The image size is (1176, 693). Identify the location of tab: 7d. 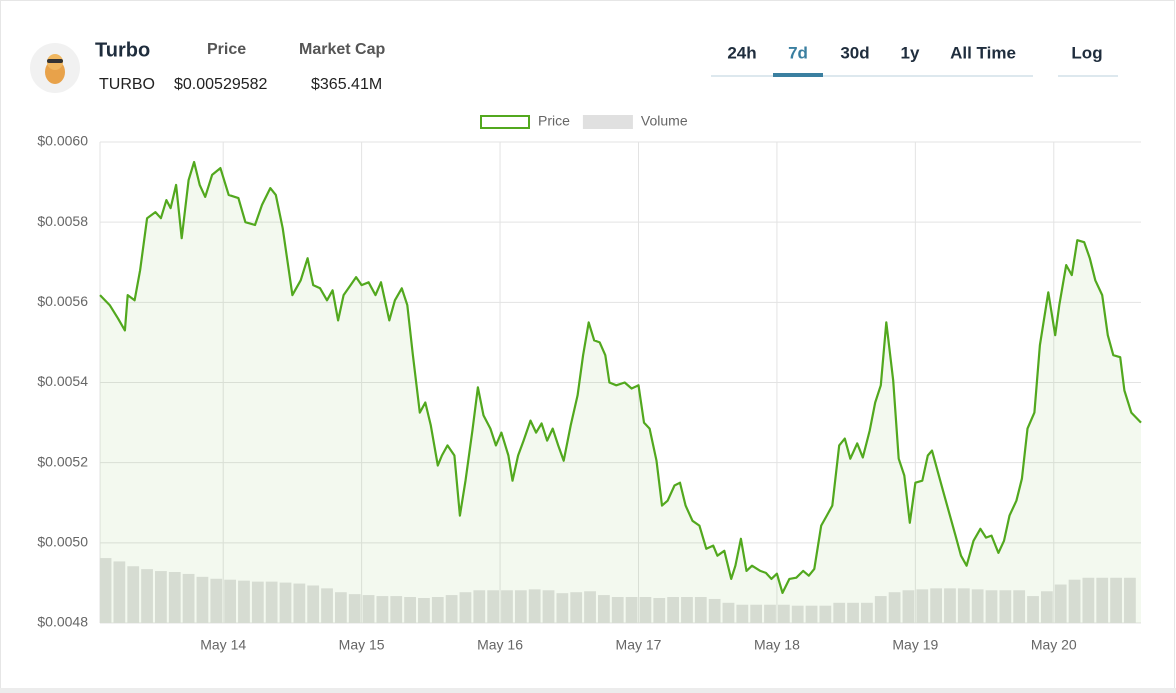
(798, 52).